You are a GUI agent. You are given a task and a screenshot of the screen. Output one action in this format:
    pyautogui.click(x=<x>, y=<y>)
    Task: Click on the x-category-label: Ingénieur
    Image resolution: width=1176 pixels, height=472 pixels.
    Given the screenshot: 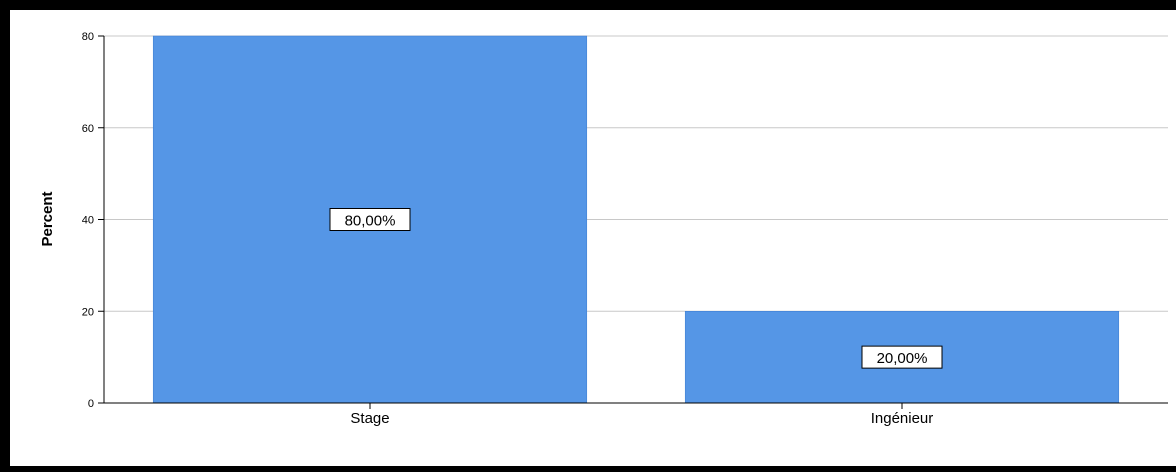 What is the action you would take?
    pyautogui.click(x=902, y=418)
    